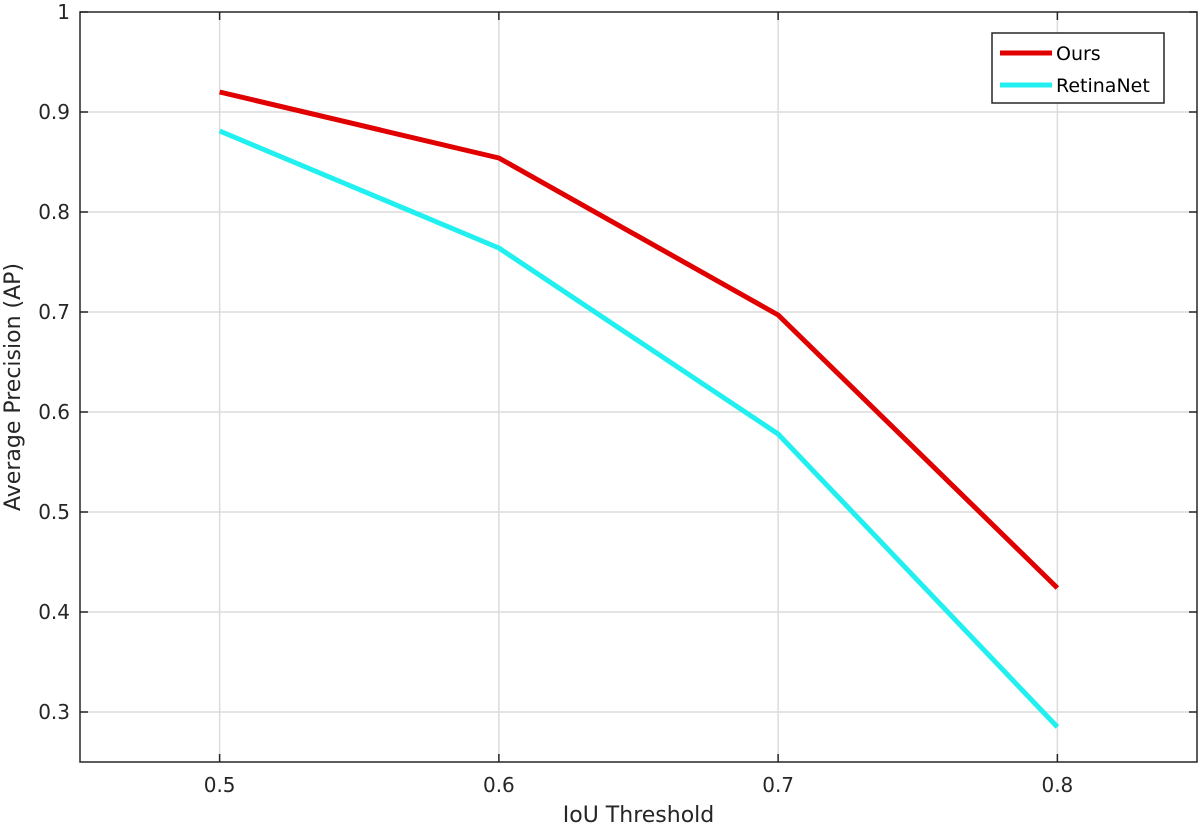  Describe the element at coordinates (13, 387) in the screenshot. I see `y-axis-title: Average Precision (AP)` at that location.